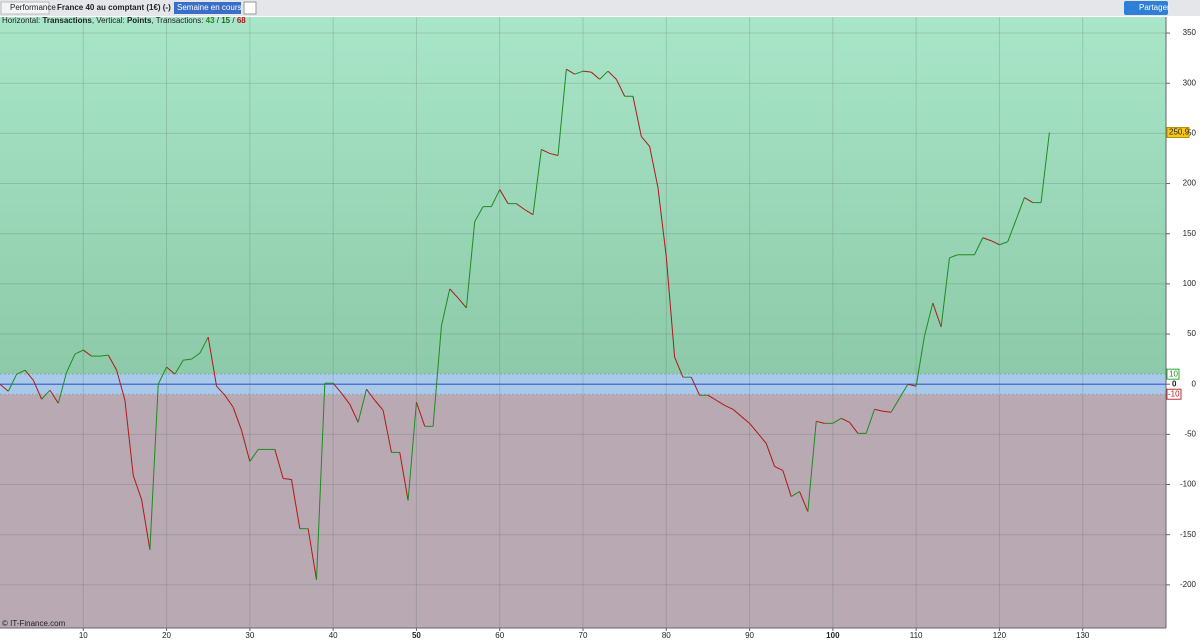 The image size is (1200, 642). I want to click on share-label: Partager, so click(1154, 7).